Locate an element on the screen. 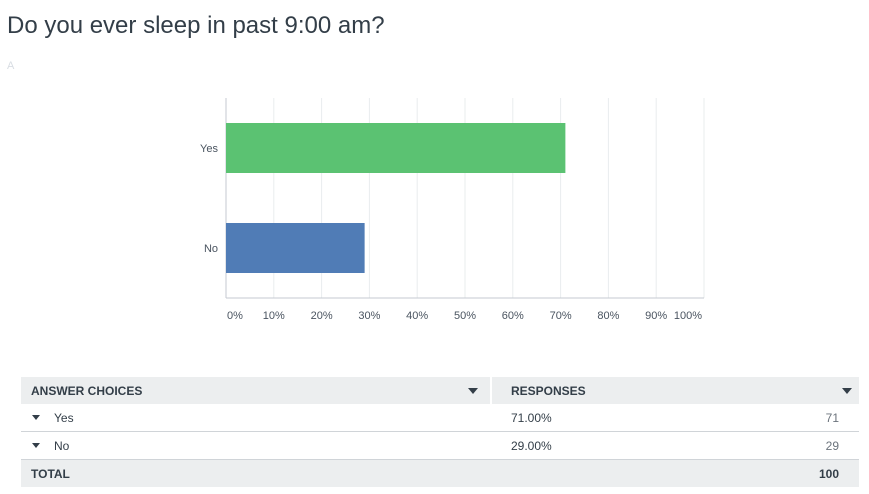 This screenshot has width=869, height=494. table-row: Yes 71.00% 71 is located at coordinates (440, 418).